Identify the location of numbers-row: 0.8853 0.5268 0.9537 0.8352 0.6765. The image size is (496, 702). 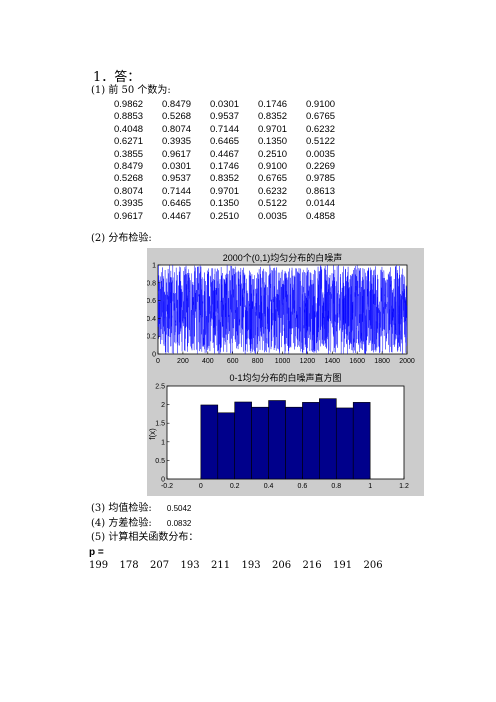
(234, 117).